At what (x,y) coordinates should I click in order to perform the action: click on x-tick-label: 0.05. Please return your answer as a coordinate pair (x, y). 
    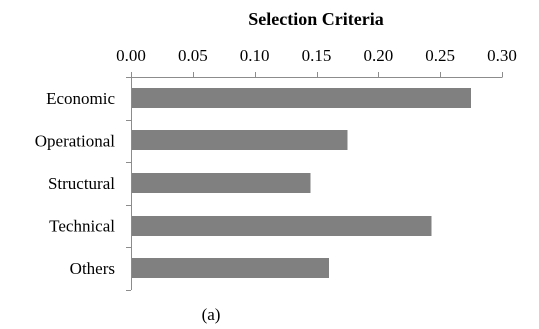
    Looking at the image, I should click on (193, 55).